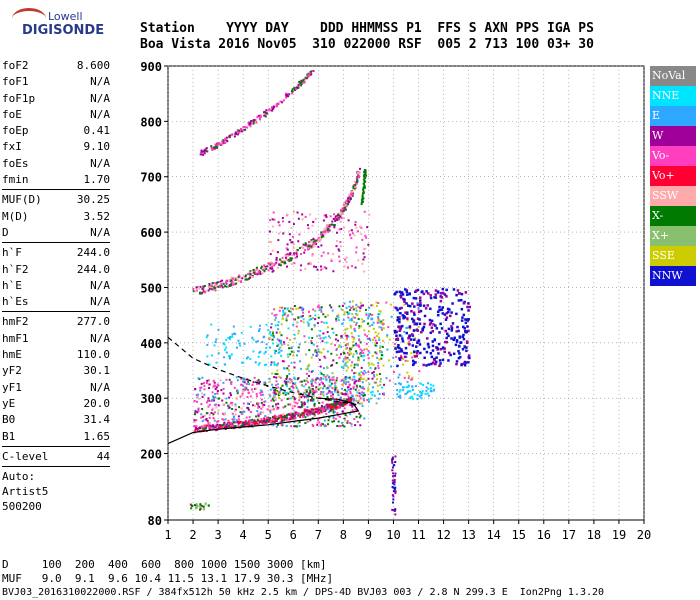 The width and height of the screenshot is (700, 600). Describe the element at coordinates (151, 122) in the screenshot. I see `y-tick-label: 800` at that location.